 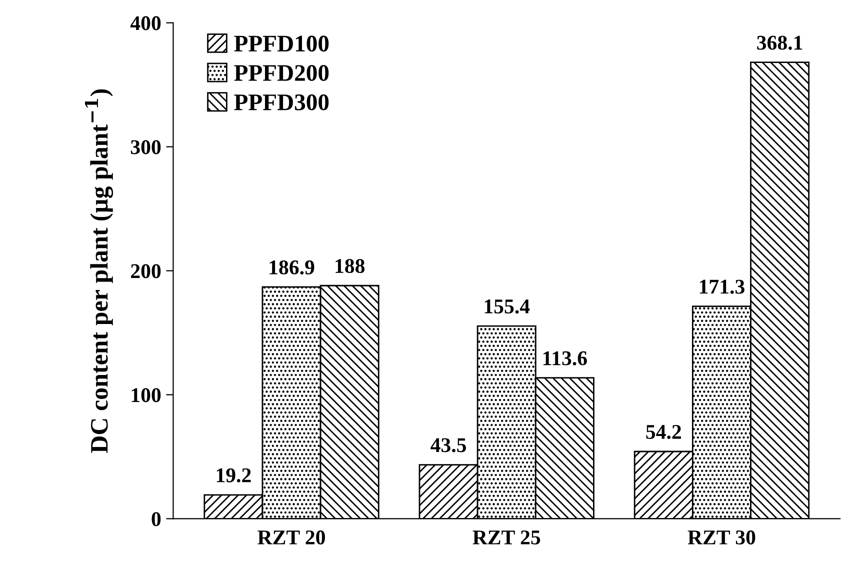 I want to click on legend-label: PPFD200, so click(x=281, y=73).